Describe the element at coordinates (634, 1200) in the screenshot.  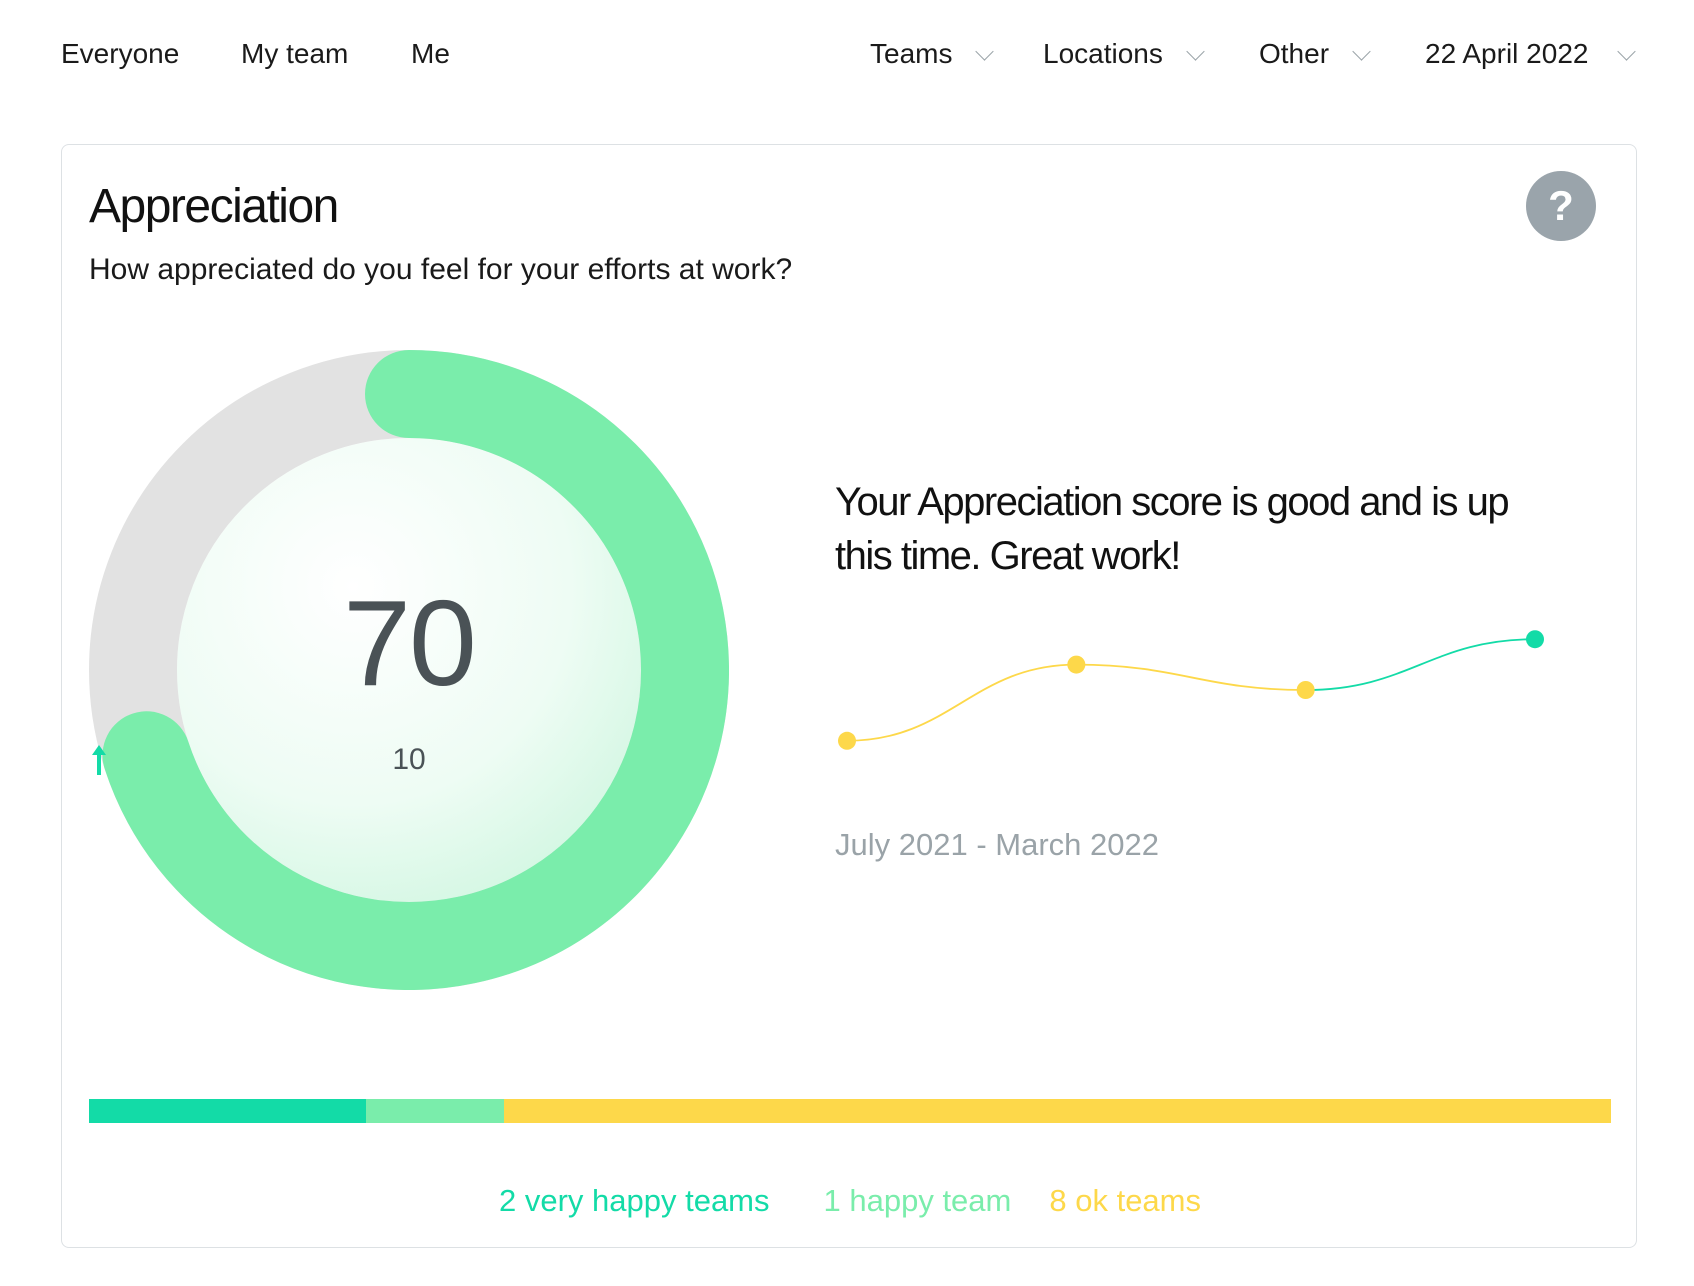
I see `legend-very-happy: 2 very happy teams` at that location.